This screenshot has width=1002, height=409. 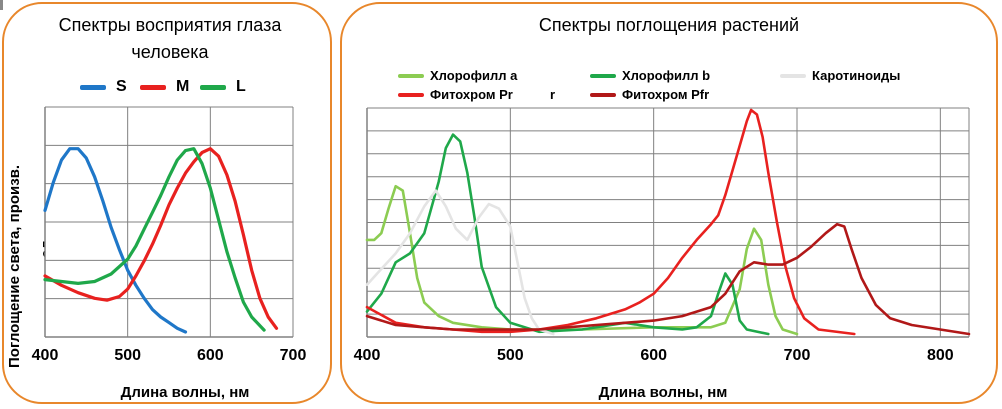 I want to click on eye-x-tick-label: 700, so click(x=293, y=355).